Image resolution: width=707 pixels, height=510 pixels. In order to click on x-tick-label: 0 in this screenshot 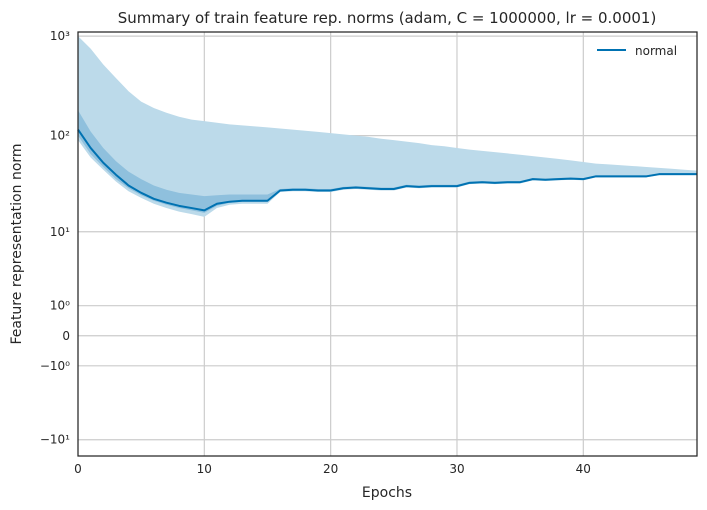, I will do `click(78, 469)`.